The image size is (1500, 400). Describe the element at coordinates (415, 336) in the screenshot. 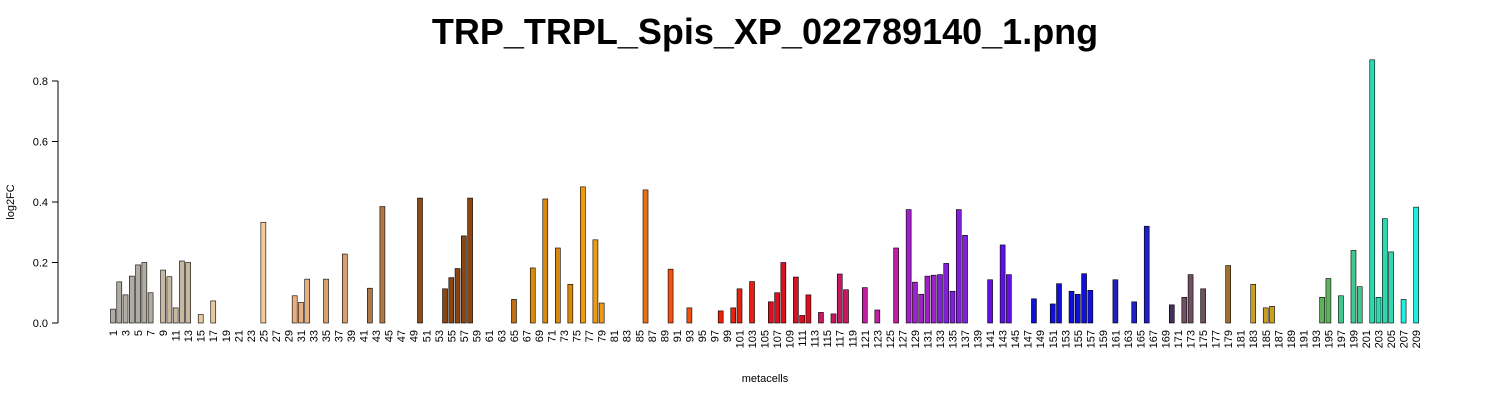

I see `x-tick-label: 49` at that location.